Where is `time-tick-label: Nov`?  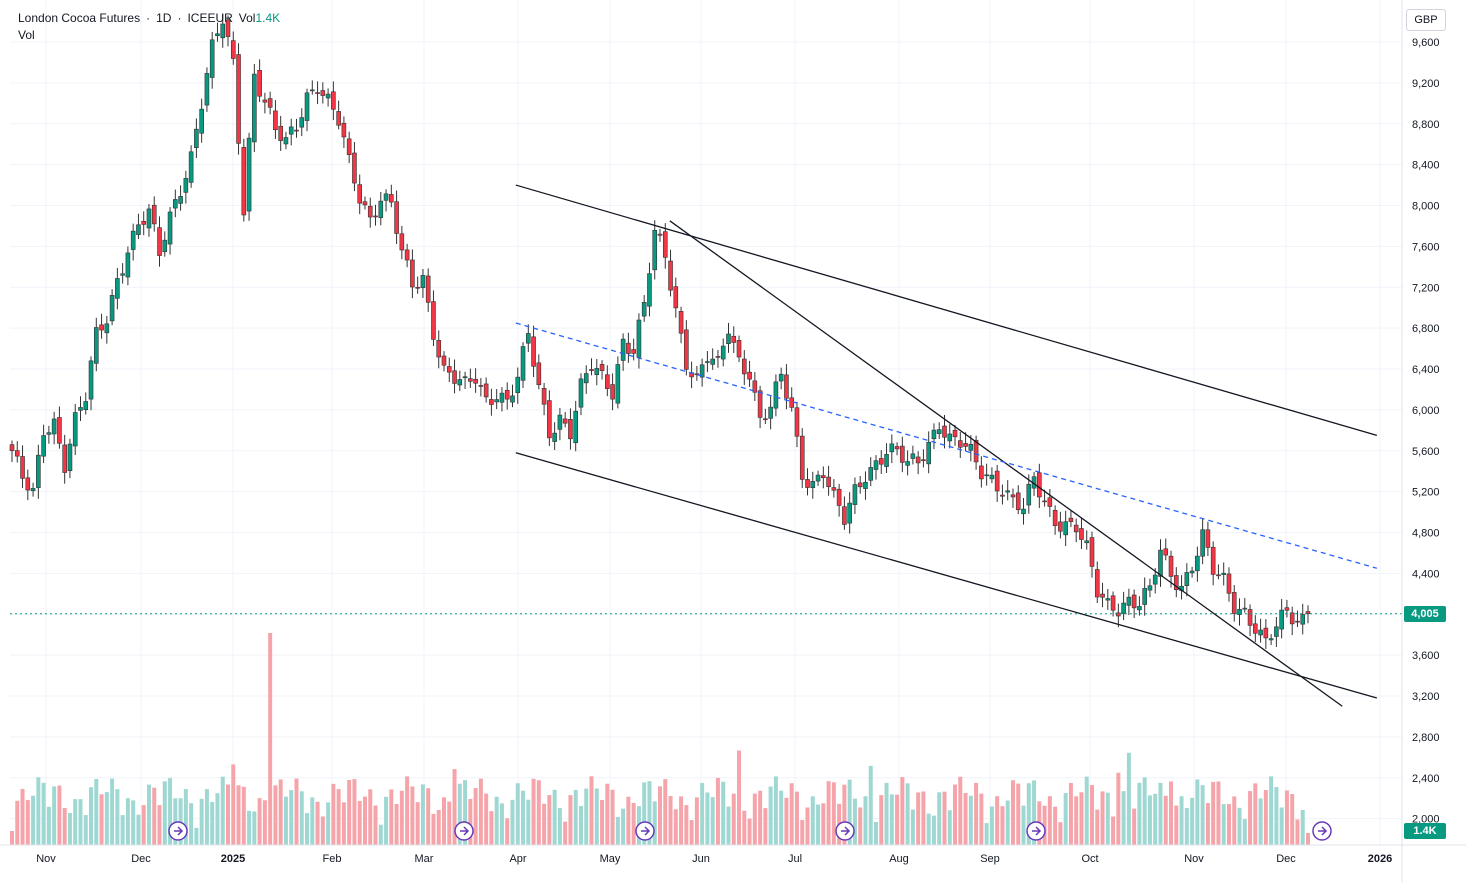 time-tick-label: Nov is located at coordinates (1194, 859).